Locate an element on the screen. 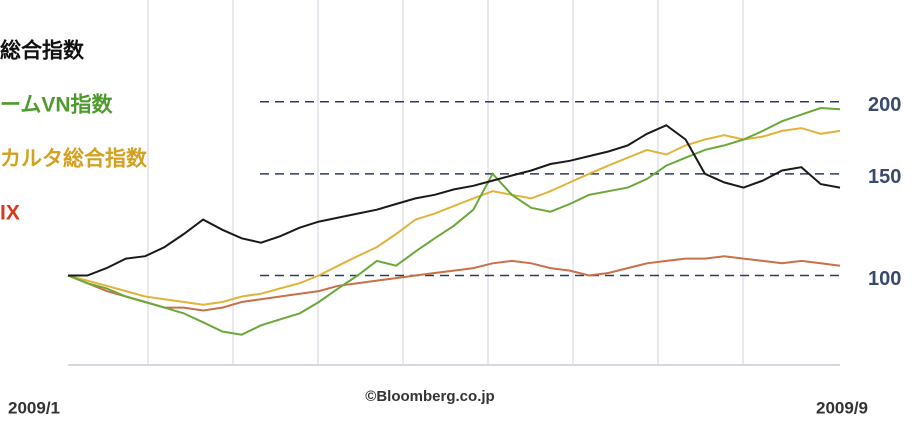 This screenshot has height=421, width=919. source: ©Bloomberg.co.jp is located at coordinates (429, 396).